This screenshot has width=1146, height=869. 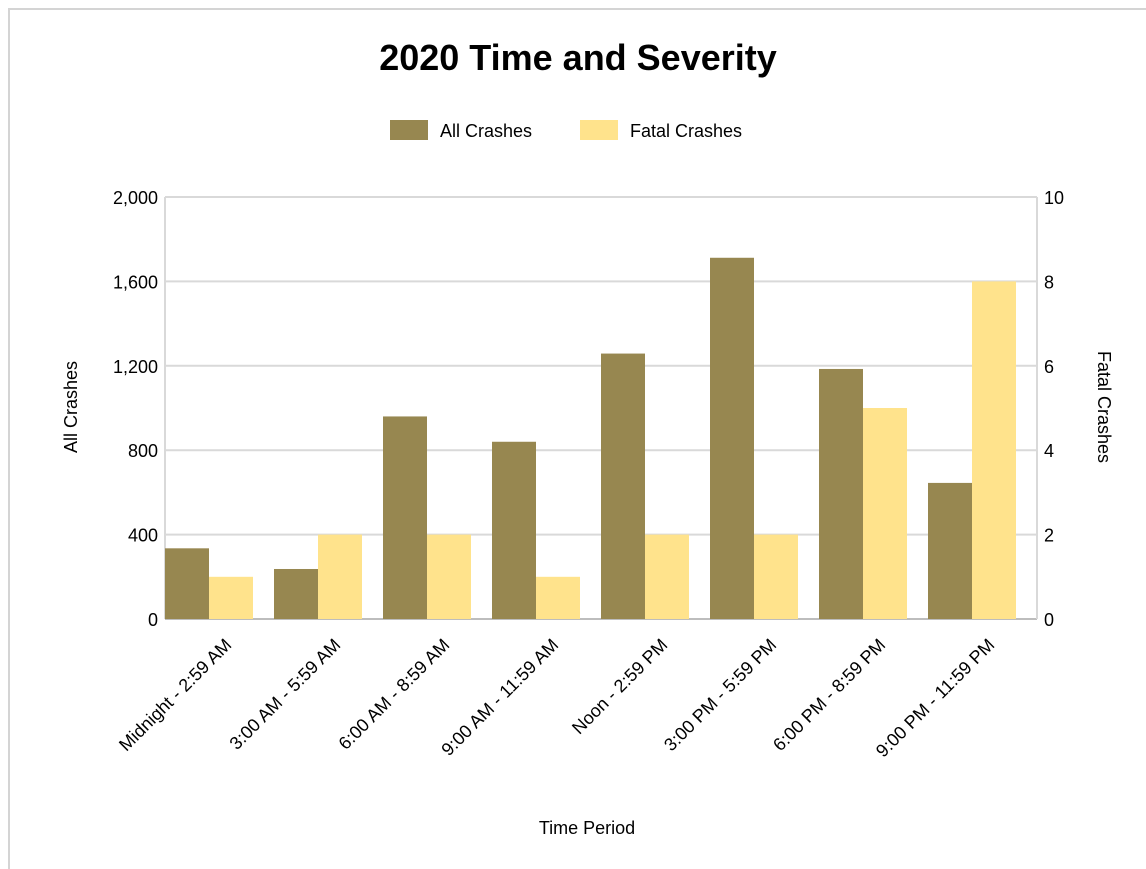 What do you see at coordinates (153, 620) in the screenshot?
I see `y-tick-label: 0` at bounding box center [153, 620].